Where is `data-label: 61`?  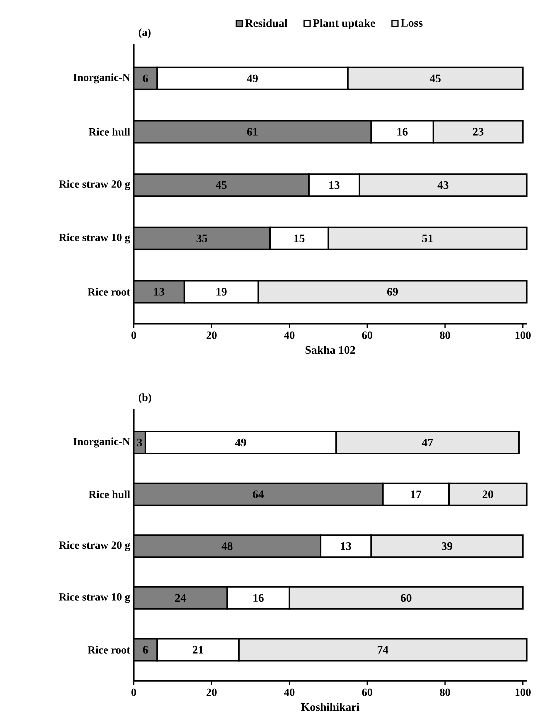 data-label: 61 is located at coordinates (252, 132).